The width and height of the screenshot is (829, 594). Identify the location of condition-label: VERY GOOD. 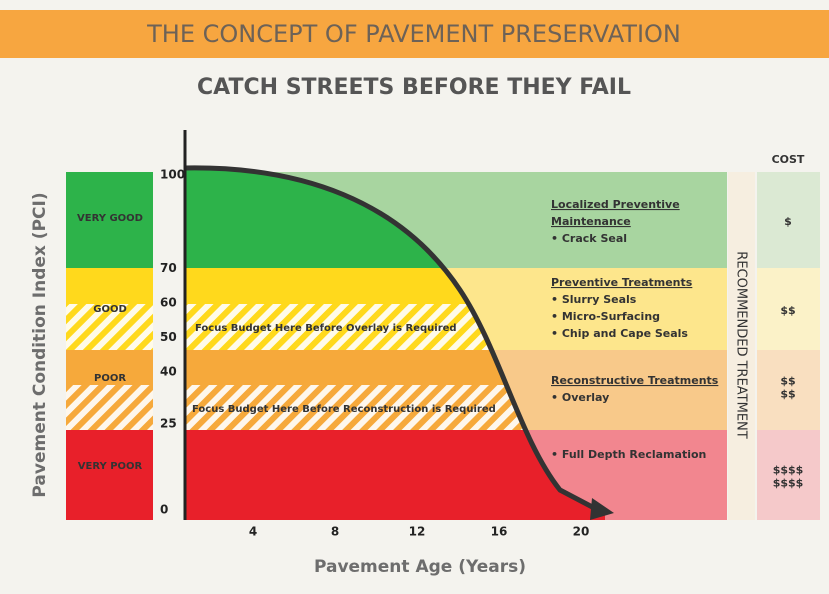
(110, 218).